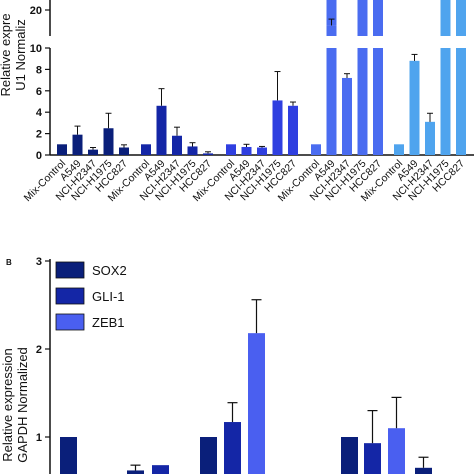 Image resolution: width=474 pixels, height=474 pixels. Describe the element at coordinates (22, 405) in the screenshot. I see `y-axis-label-line: GAPDH Normalized` at that location.